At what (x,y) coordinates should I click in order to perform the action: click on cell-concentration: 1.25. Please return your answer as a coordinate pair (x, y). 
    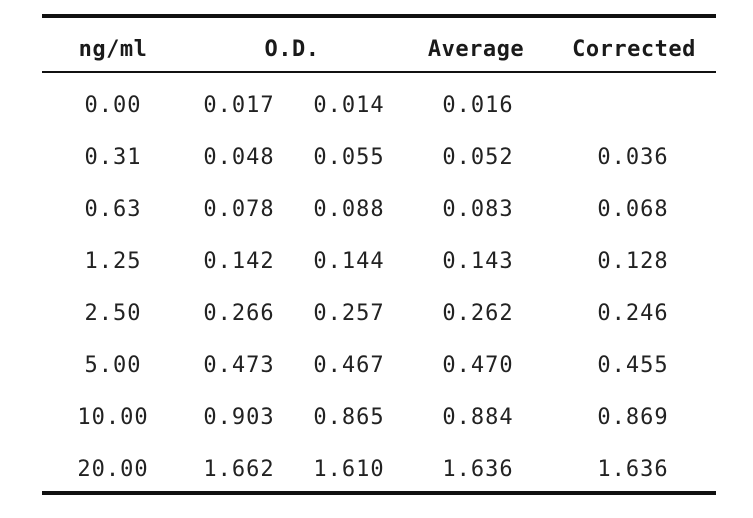
    Looking at the image, I should click on (113, 261).